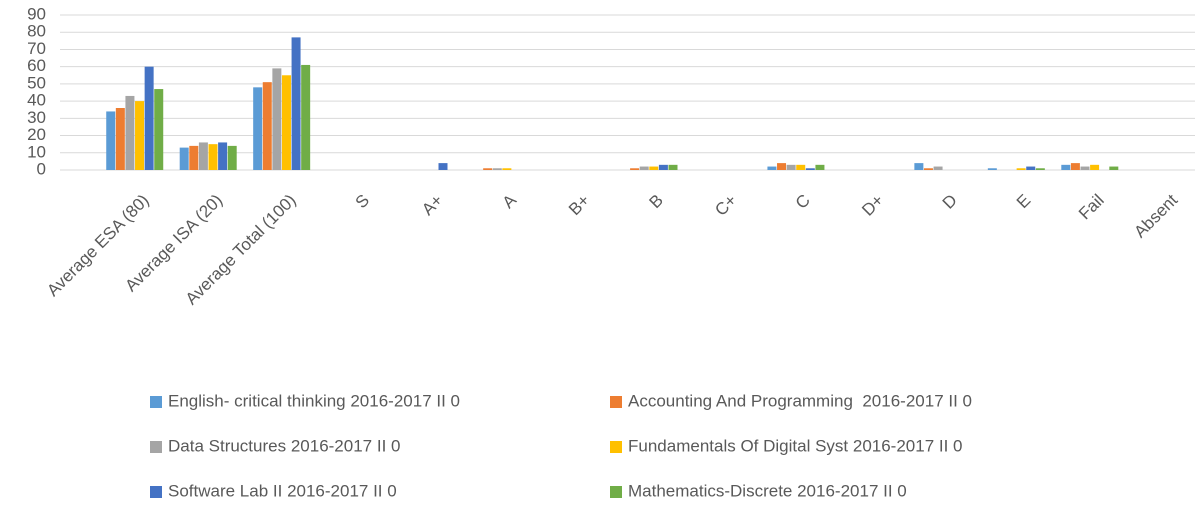 Image resolution: width=1198 pixels, height=508 pixels. I want to click on y-tick-label: 80, so click(36, 31).